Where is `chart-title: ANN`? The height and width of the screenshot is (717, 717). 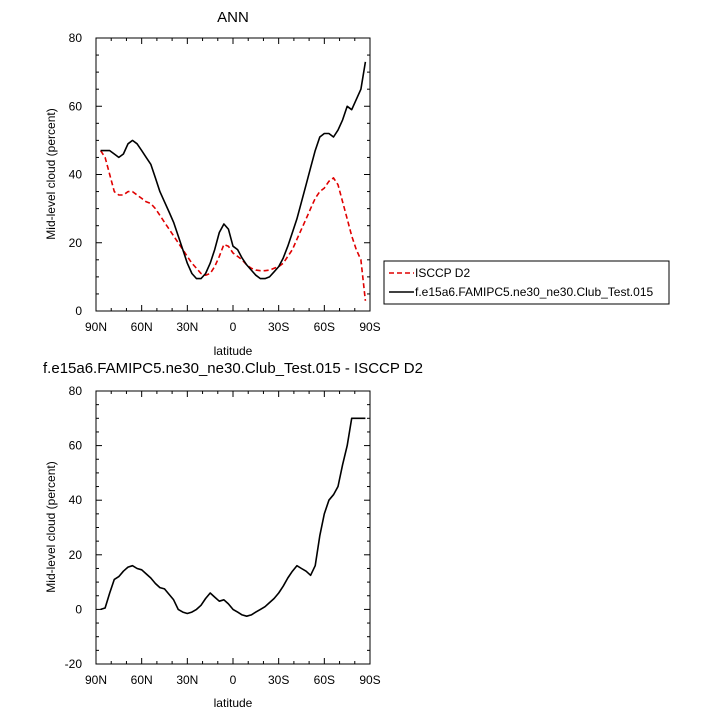 chart-title: ANN is located at coordinates (233, 17).